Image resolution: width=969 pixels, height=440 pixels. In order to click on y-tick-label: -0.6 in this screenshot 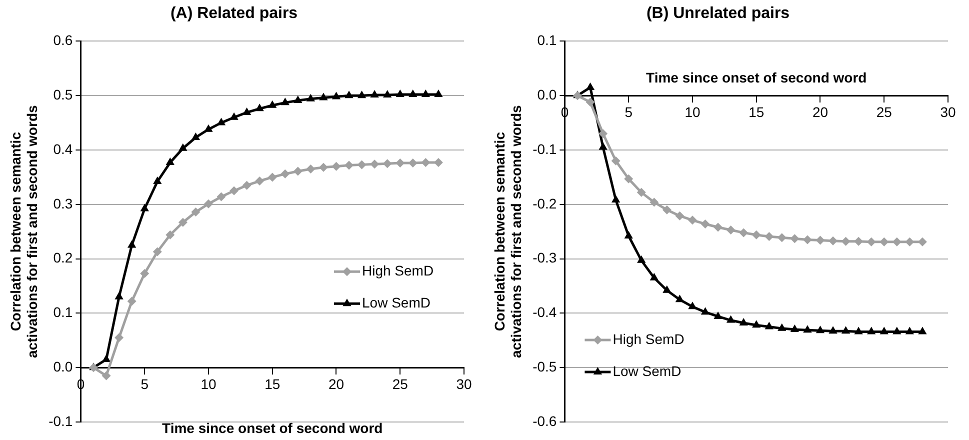, I will do `click(544, 420)`.